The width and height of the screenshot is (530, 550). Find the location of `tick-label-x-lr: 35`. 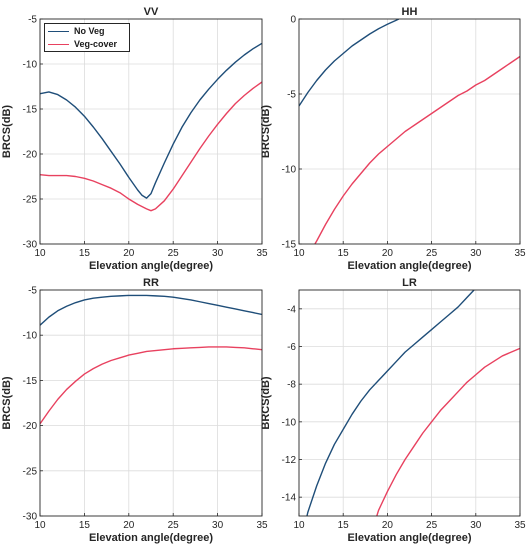

tick-label-x-lr: 35 is located at coordinates (520, 525).